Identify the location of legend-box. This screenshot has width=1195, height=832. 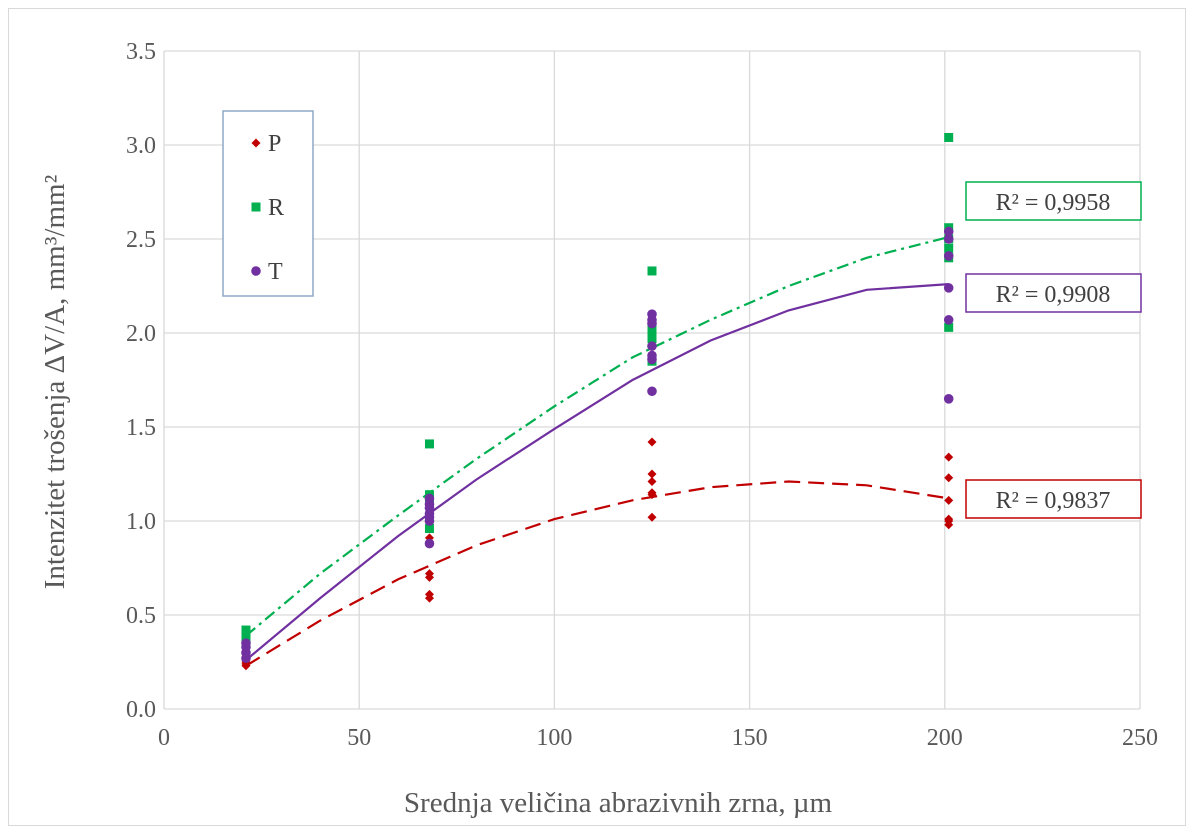
(268, 203).